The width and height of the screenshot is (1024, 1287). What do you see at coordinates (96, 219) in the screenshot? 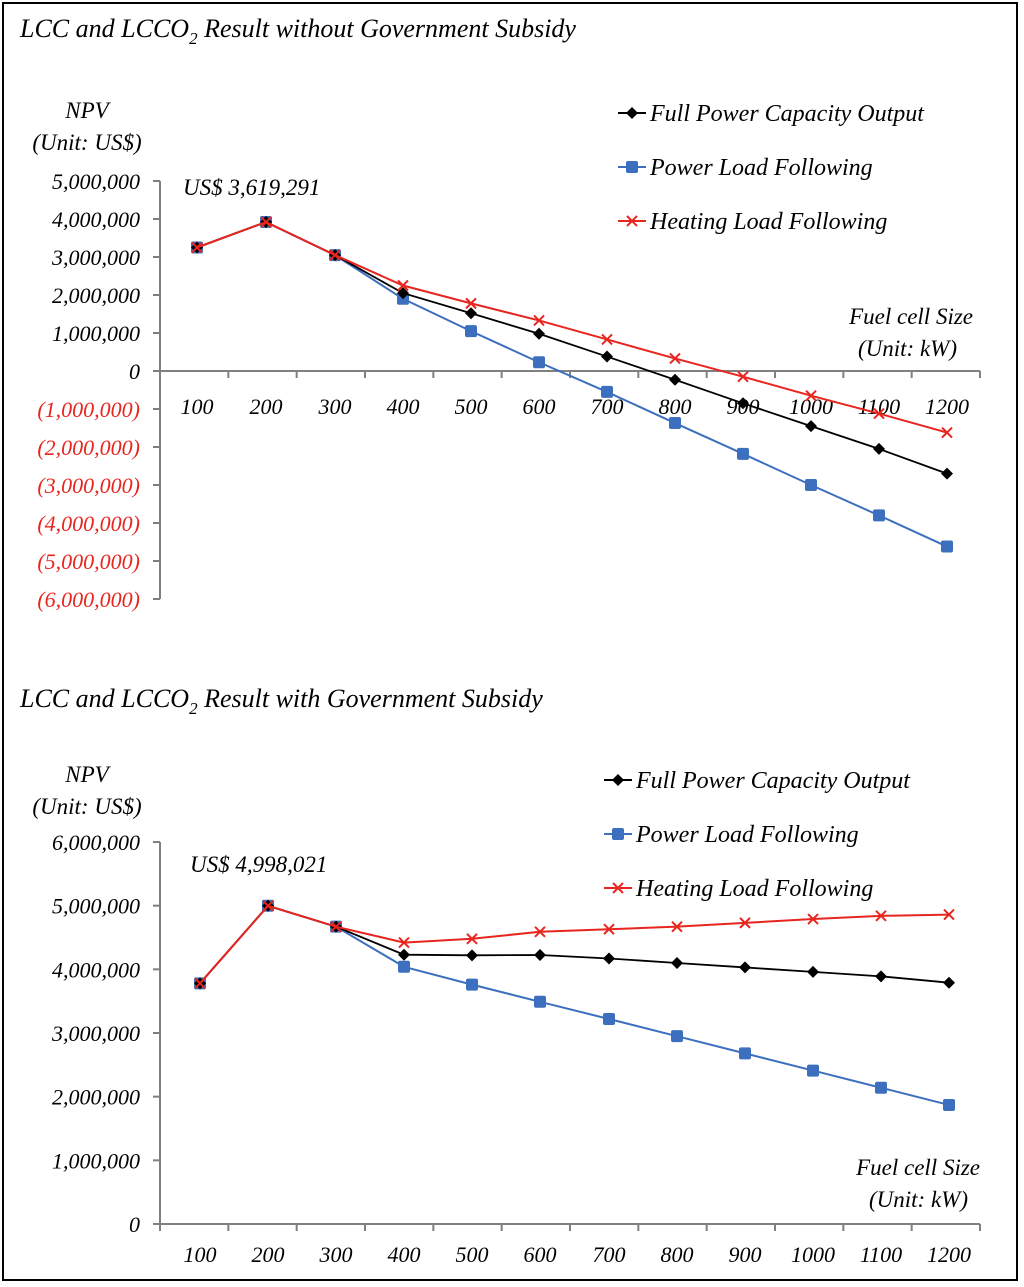
I see `y-tick-label: 4,000,000` at bounding box center [96, 219].